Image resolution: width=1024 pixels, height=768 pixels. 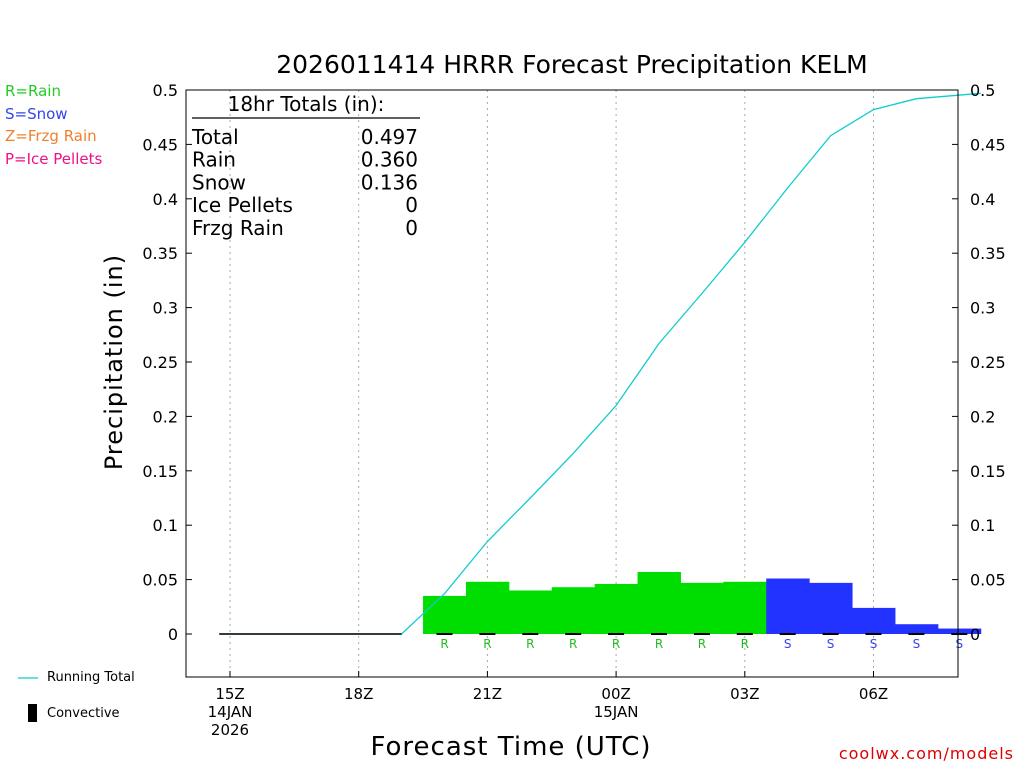 What do you see at coordinates (988, 471) in the screenshot?
I see `y-tick-label-right: 0.15` at bounding box center [988, 471].